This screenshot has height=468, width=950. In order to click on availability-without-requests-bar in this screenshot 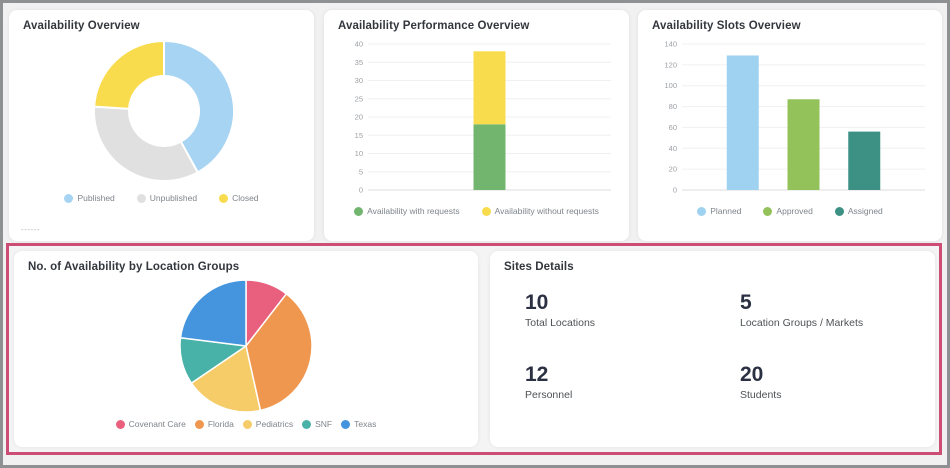, I will do `click(489, 88)`.